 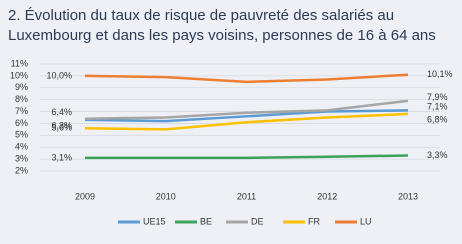 I want to click on x-tick-label: 2010, so click(x=166, y=196).